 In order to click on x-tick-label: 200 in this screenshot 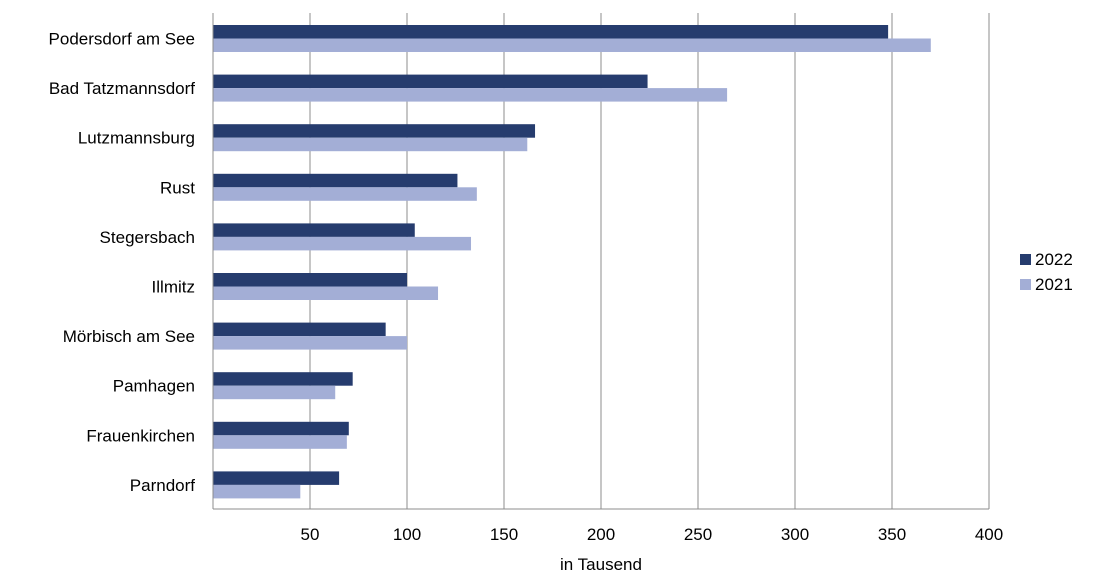, I will do `click(601, 534)`.